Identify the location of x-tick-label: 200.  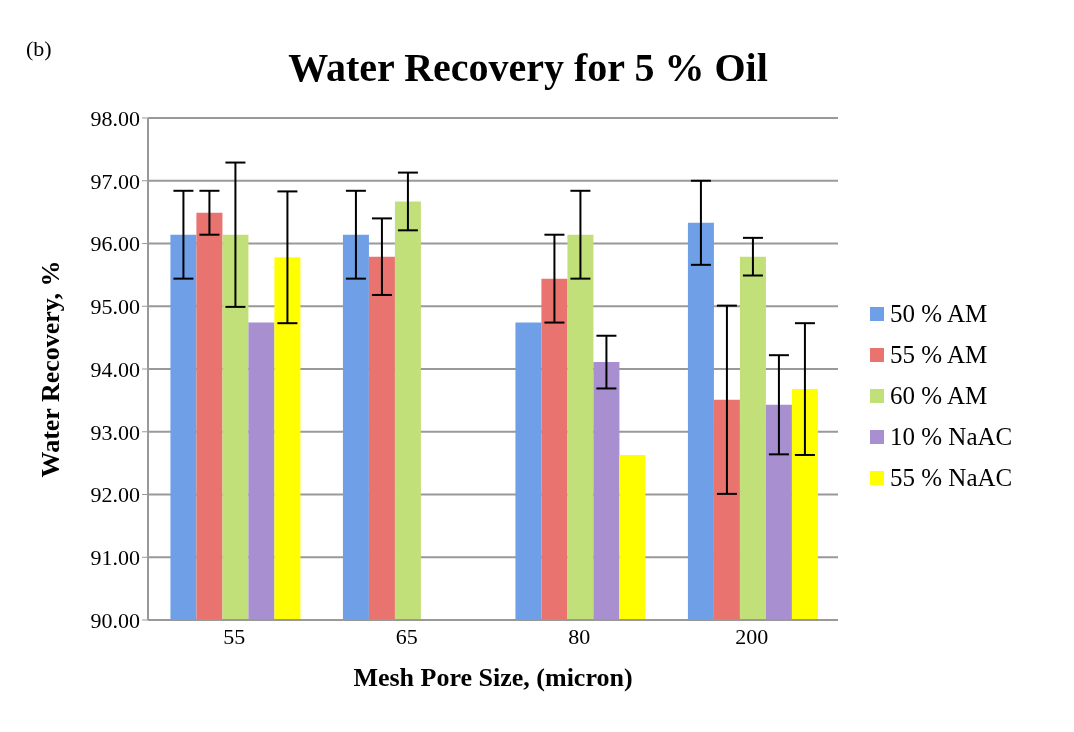
(752, 636).